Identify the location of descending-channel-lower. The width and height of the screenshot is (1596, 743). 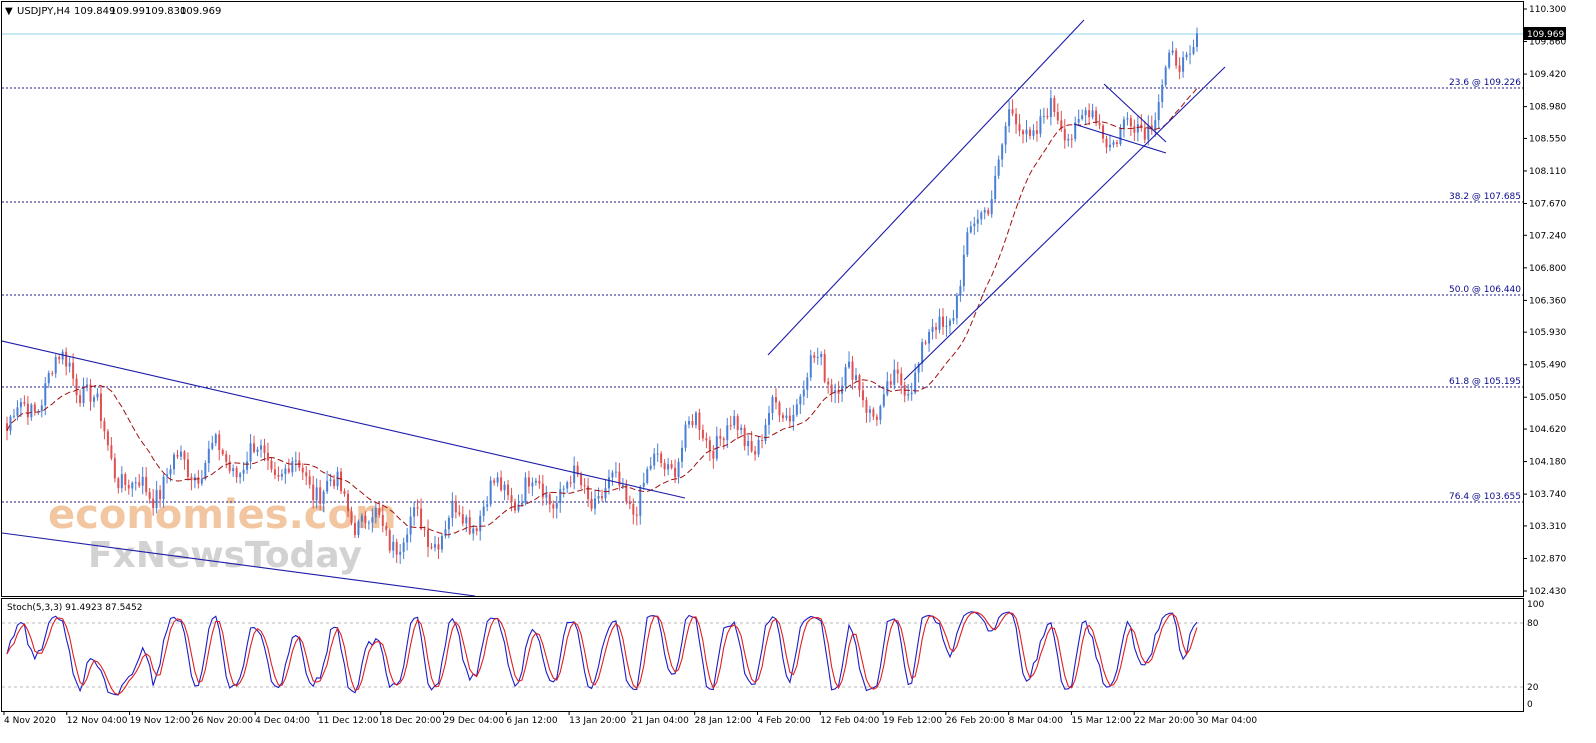
(239, 564).